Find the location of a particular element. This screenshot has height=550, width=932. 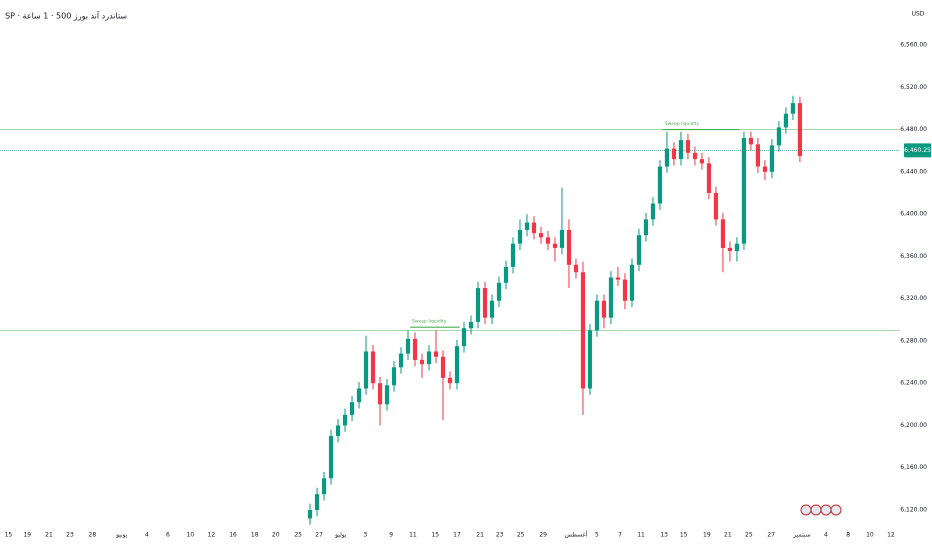

x-tick-label: 10 is located at coordinates (191, 535).